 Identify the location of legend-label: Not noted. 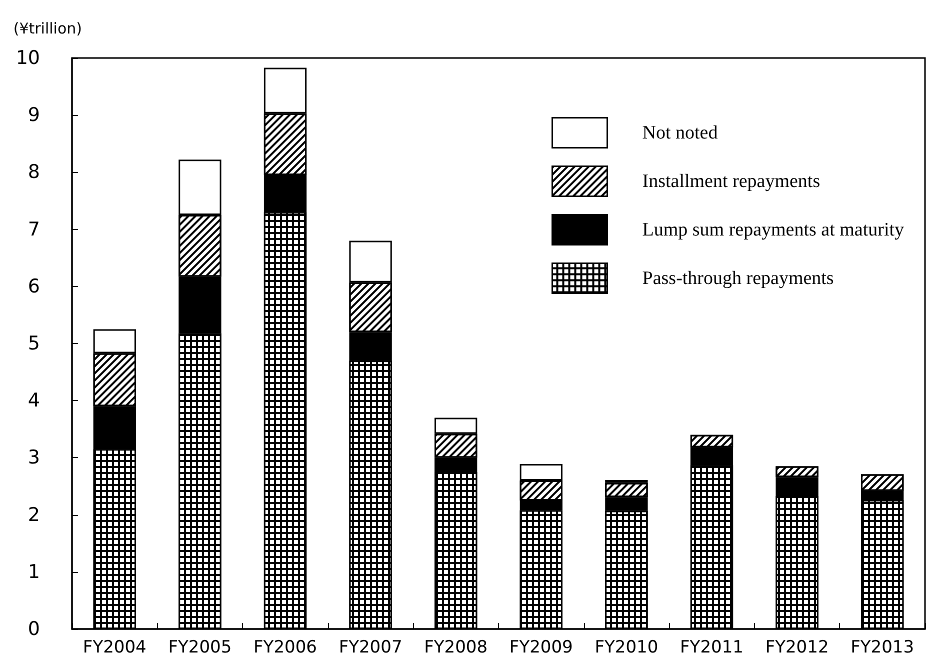
(680, 133).